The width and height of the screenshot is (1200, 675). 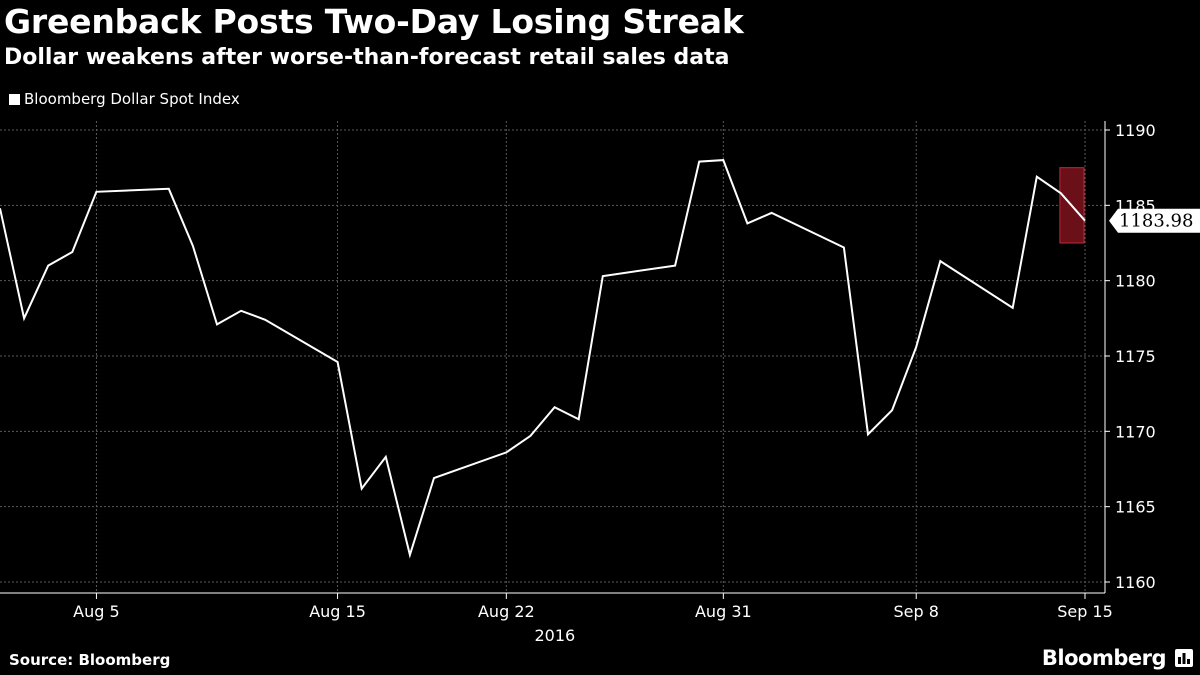 I want to click on x-tick-label: Aug 5, so click(x=96, y=611).